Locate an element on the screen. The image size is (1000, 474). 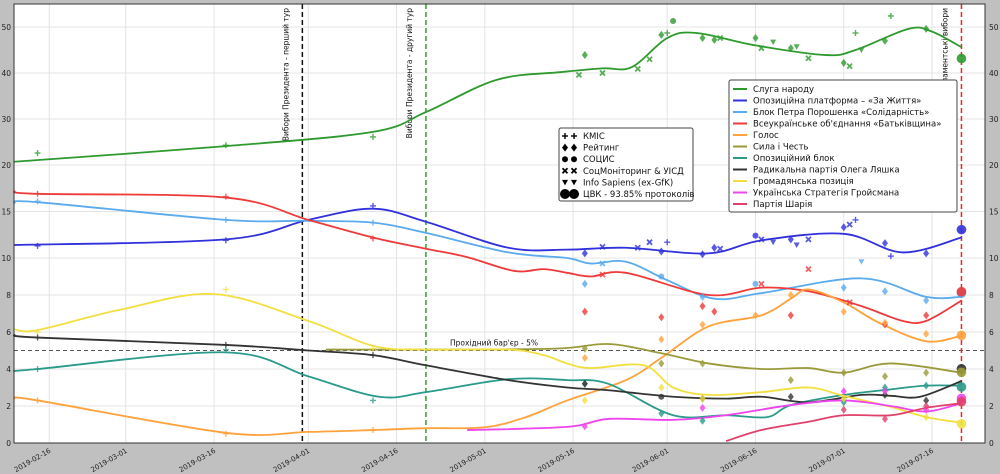
party-legend-label: Слуга народу is located at coordinates (783, 90).